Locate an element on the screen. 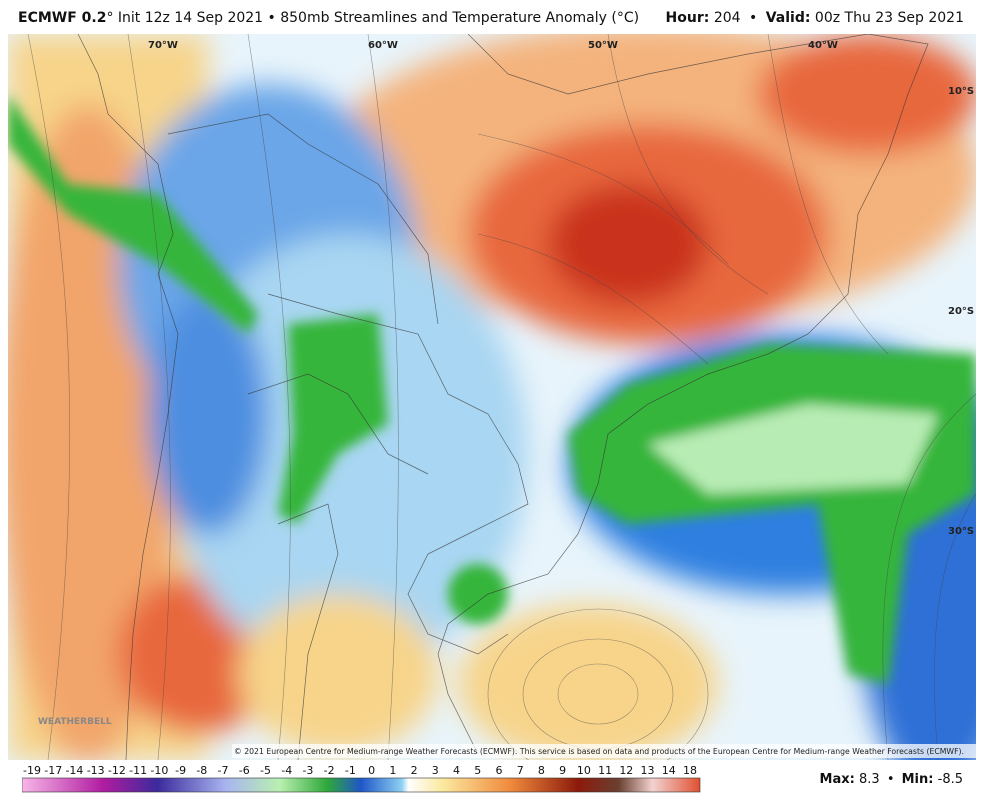 Image resolution: width=984 pixels, height=808 pixels. colorbar-label: 7 is located at coordinates (520, 770).